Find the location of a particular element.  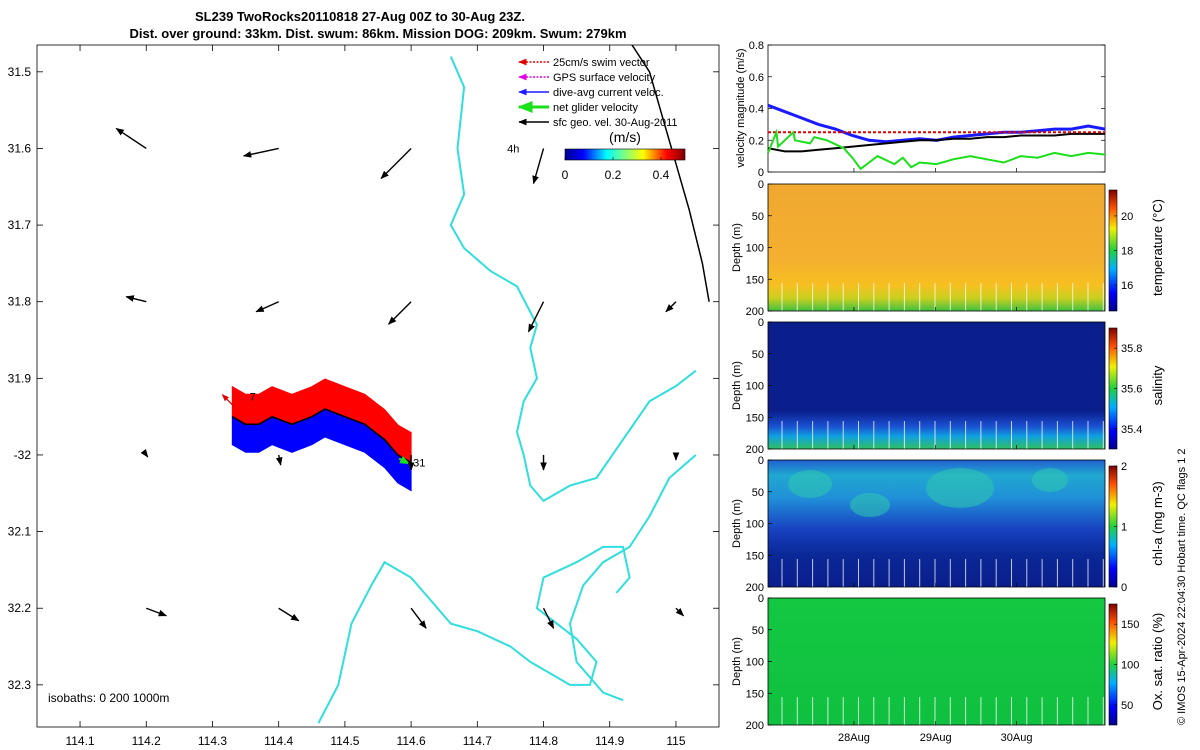

velocity-y-tick-label: 0.8 is located at coordinates (756, 46).